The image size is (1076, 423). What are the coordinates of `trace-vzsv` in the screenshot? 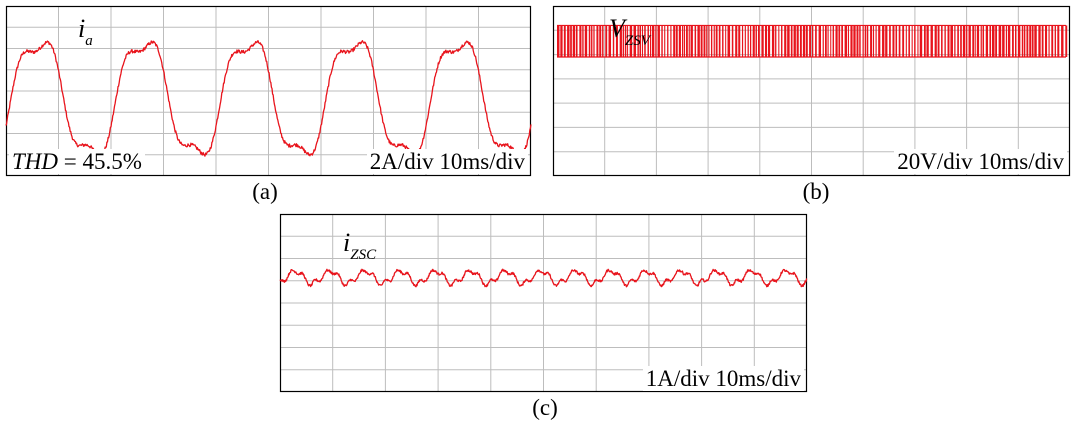 It's located at (812, 41).